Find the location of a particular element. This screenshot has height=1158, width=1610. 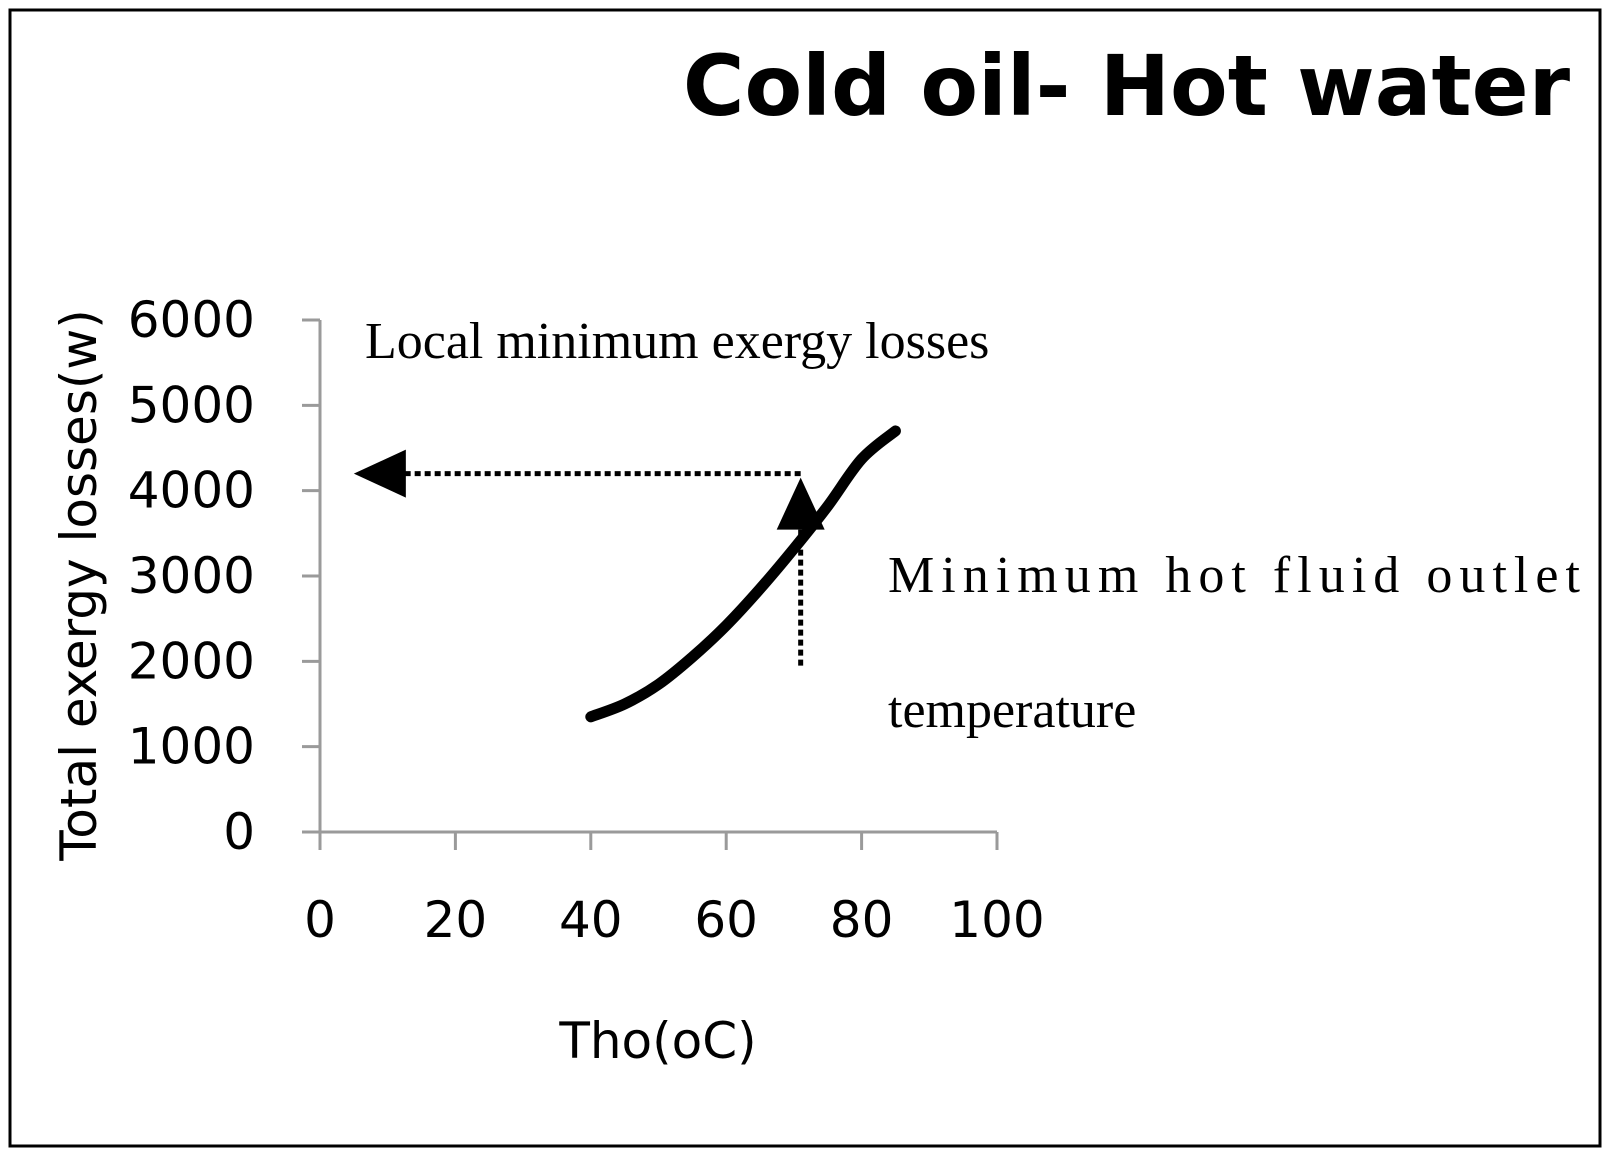

annotation-left-arrowhead is located at coordinates (379, 473).